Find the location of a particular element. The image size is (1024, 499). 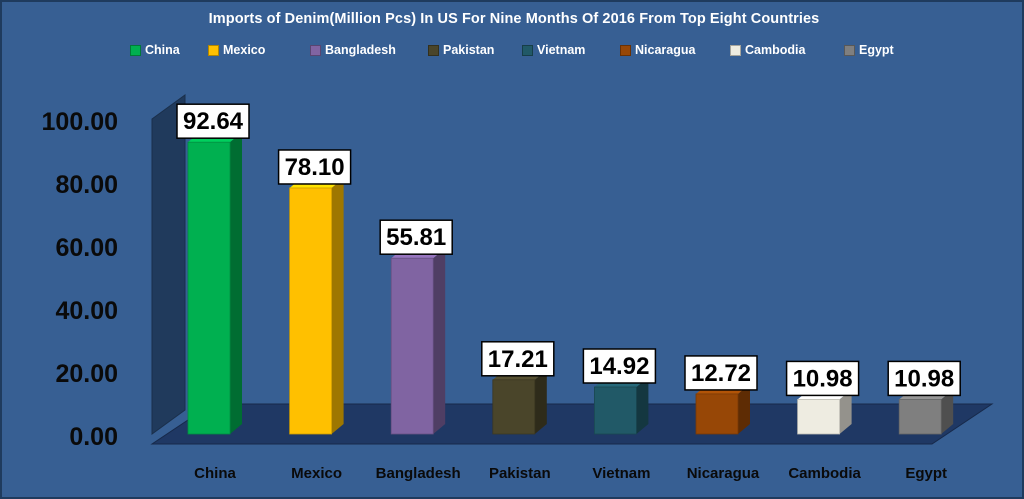

data-label: 14.92 is located at coordinates (619, 366).